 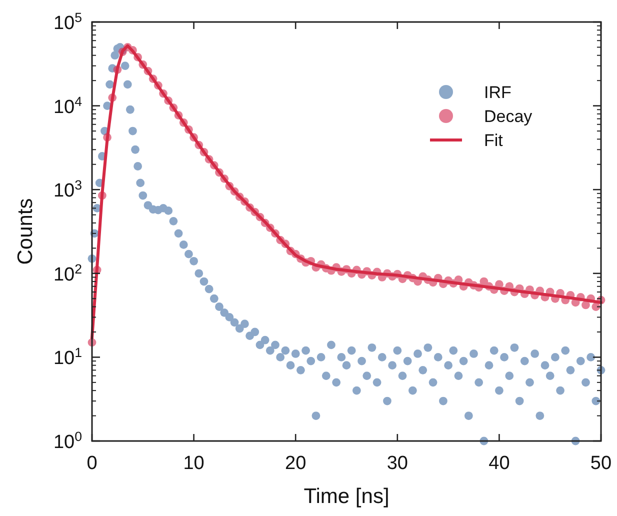 What do you see at coordinates (499, 463) in the screenshot?
I see `x-tick-label: 40` at bounding box center [499, 463].